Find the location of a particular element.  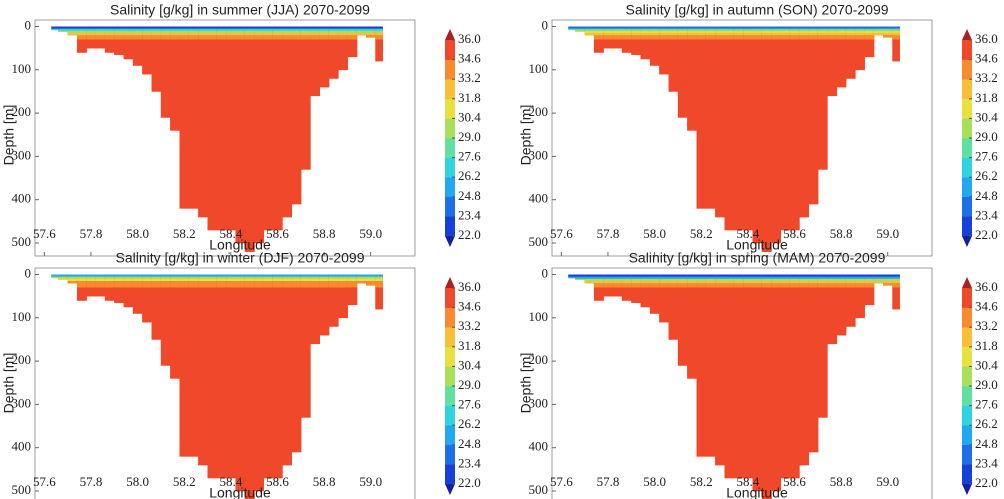

x-tick-label: 57.6 is located at coordinates (561, 233).